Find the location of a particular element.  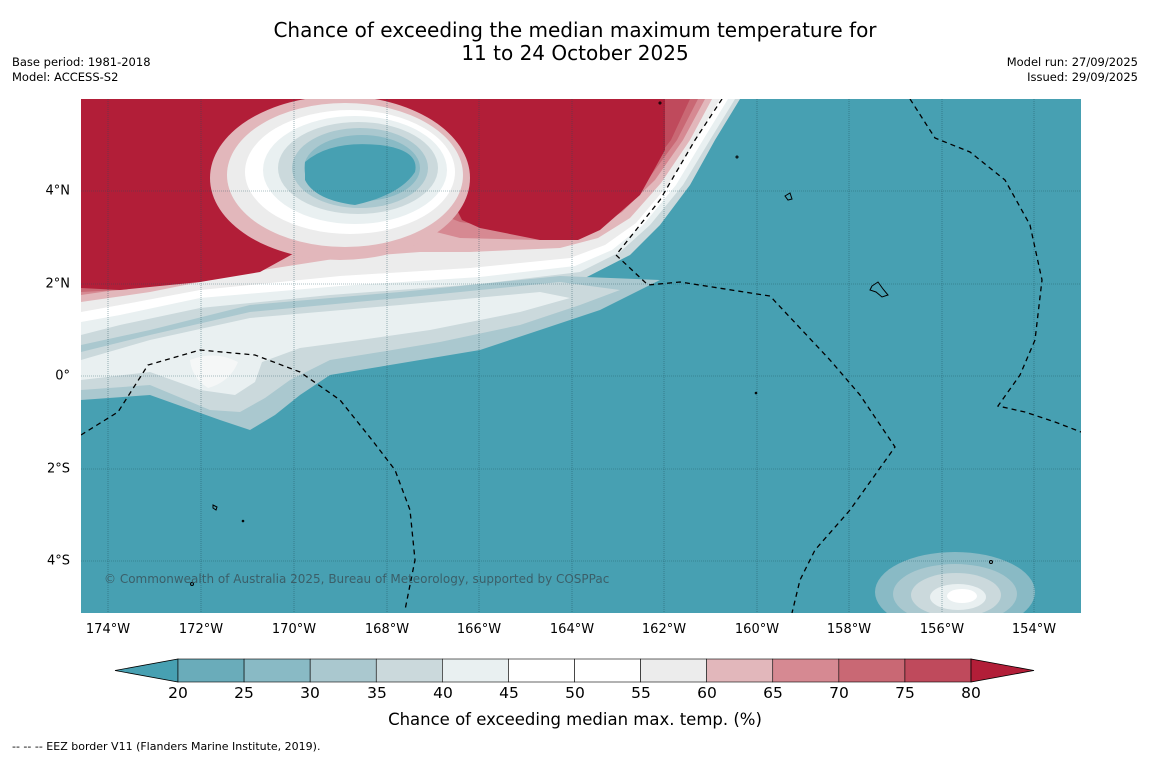

colorbar-tick: 30 is located at coordinates (310, 693).